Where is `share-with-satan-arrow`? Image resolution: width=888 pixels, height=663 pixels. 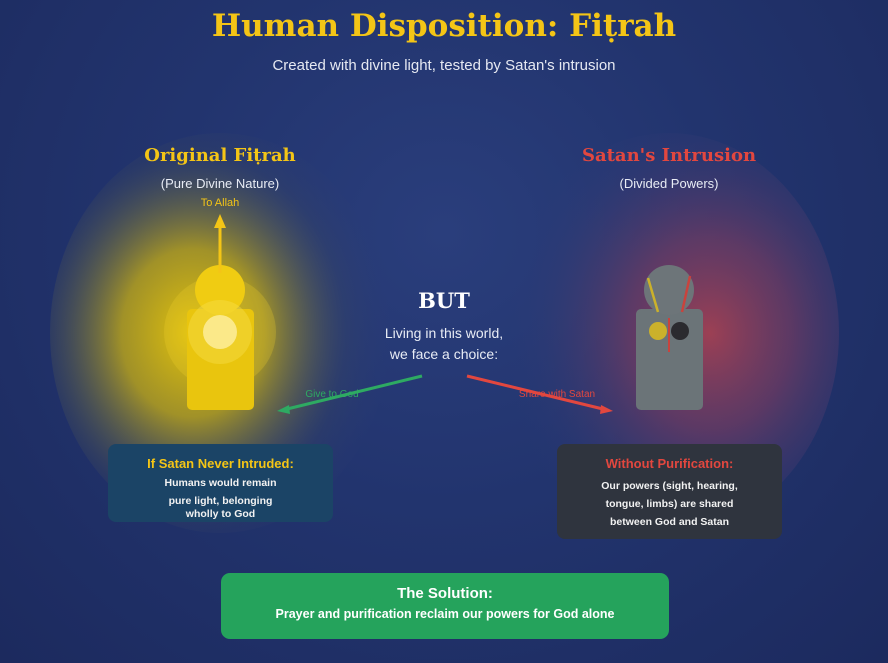 share-with-satan-arrow is located at coordinates (539, 394).